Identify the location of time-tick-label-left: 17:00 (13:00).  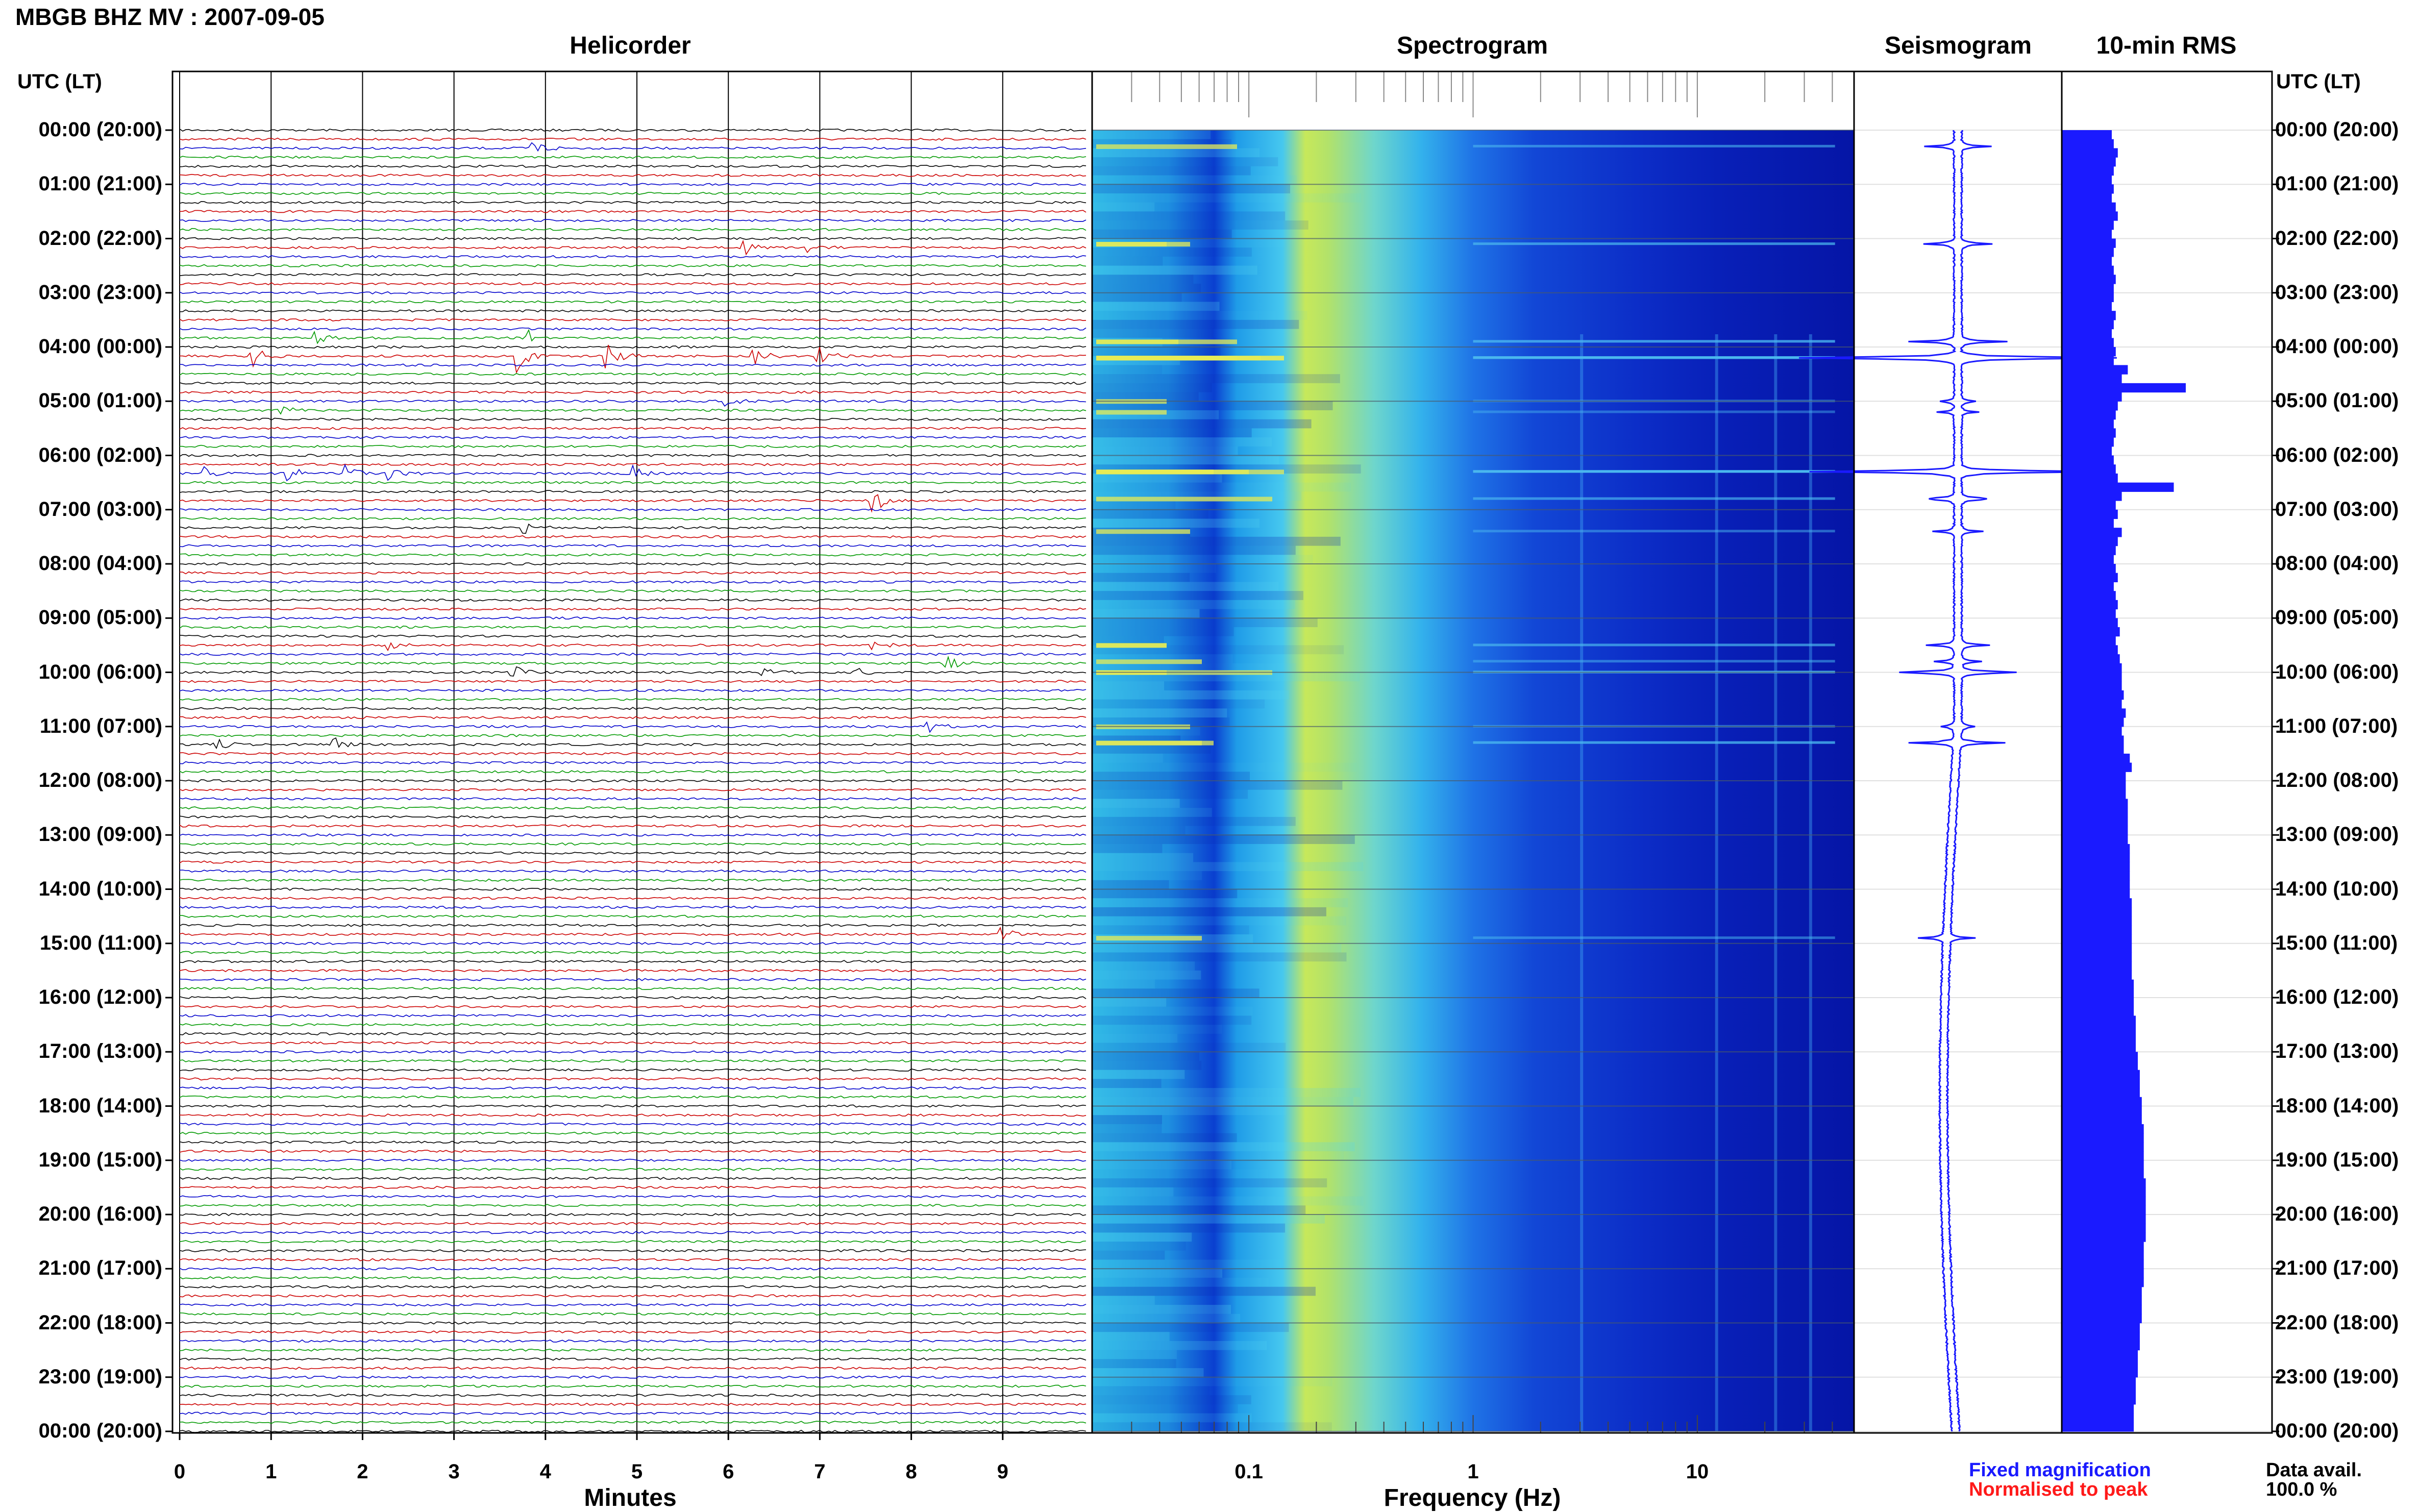
(100, 1051).